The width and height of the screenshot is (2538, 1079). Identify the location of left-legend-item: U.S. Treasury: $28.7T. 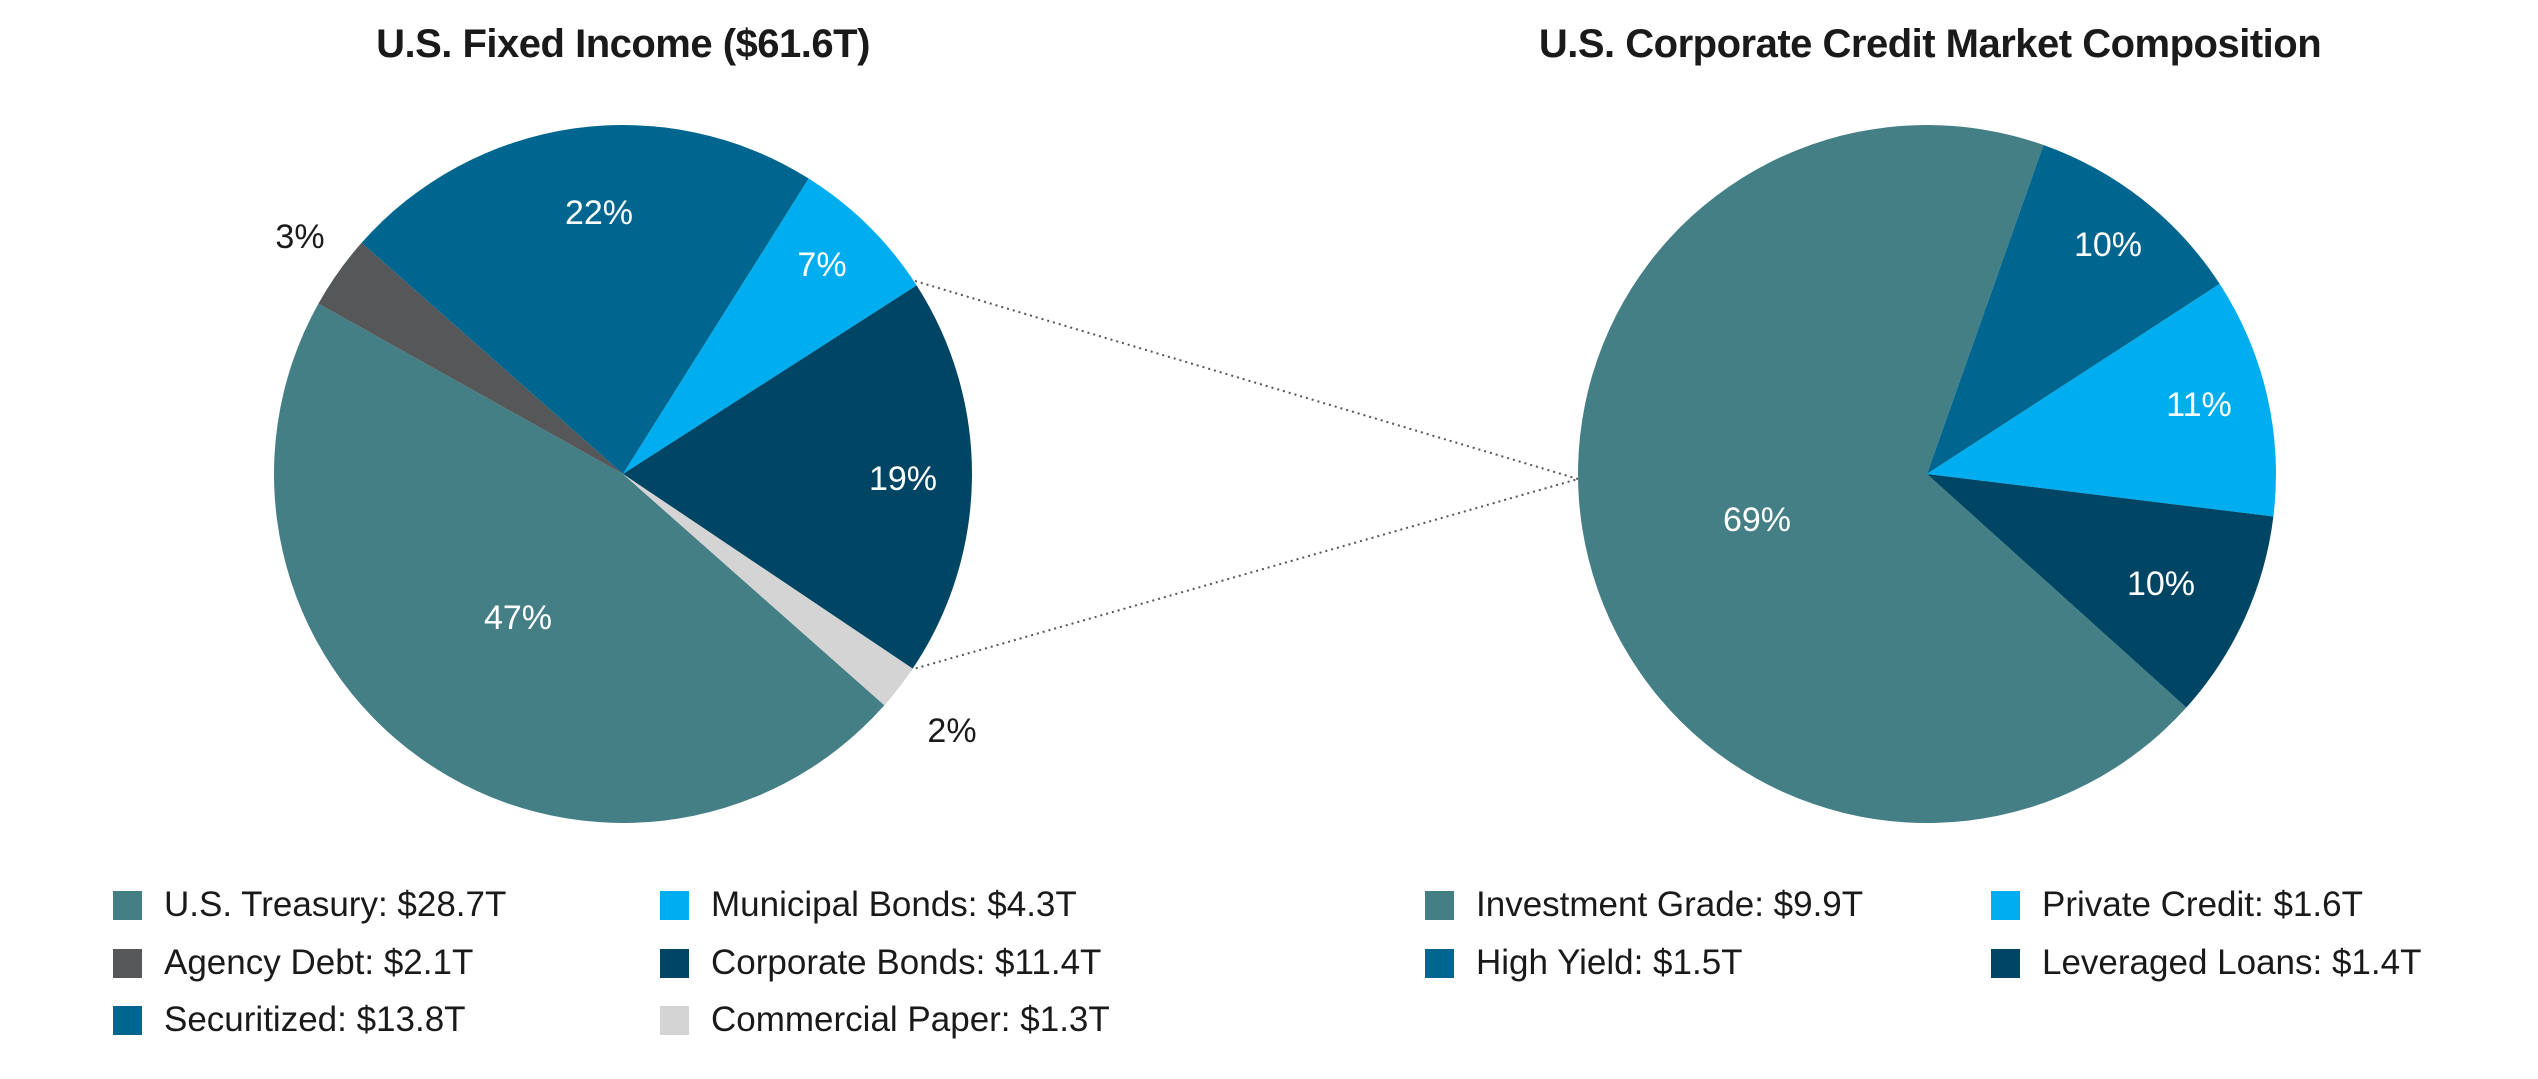
(309, 905).